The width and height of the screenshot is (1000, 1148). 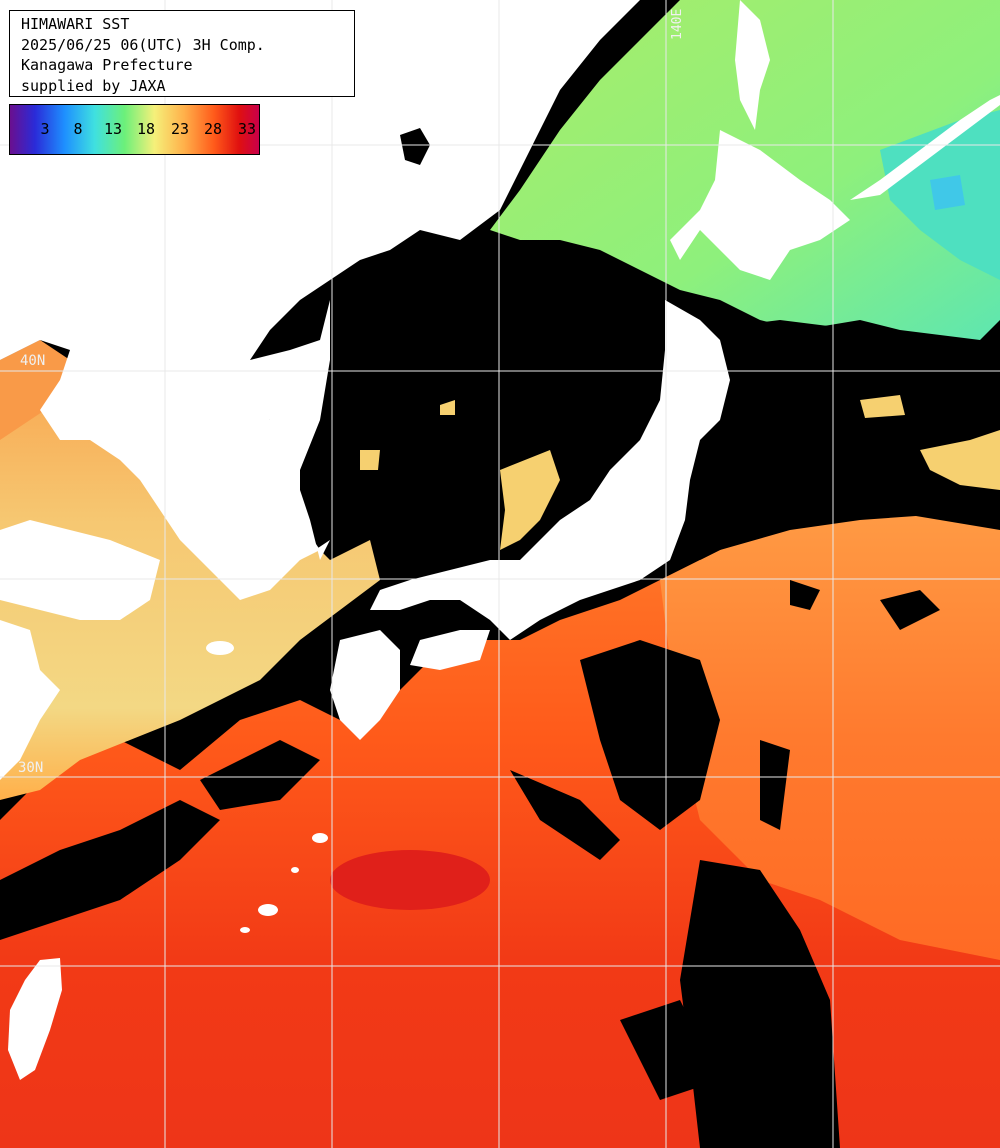 I want to click on korean-peninsula, so click(x=290, y=430).